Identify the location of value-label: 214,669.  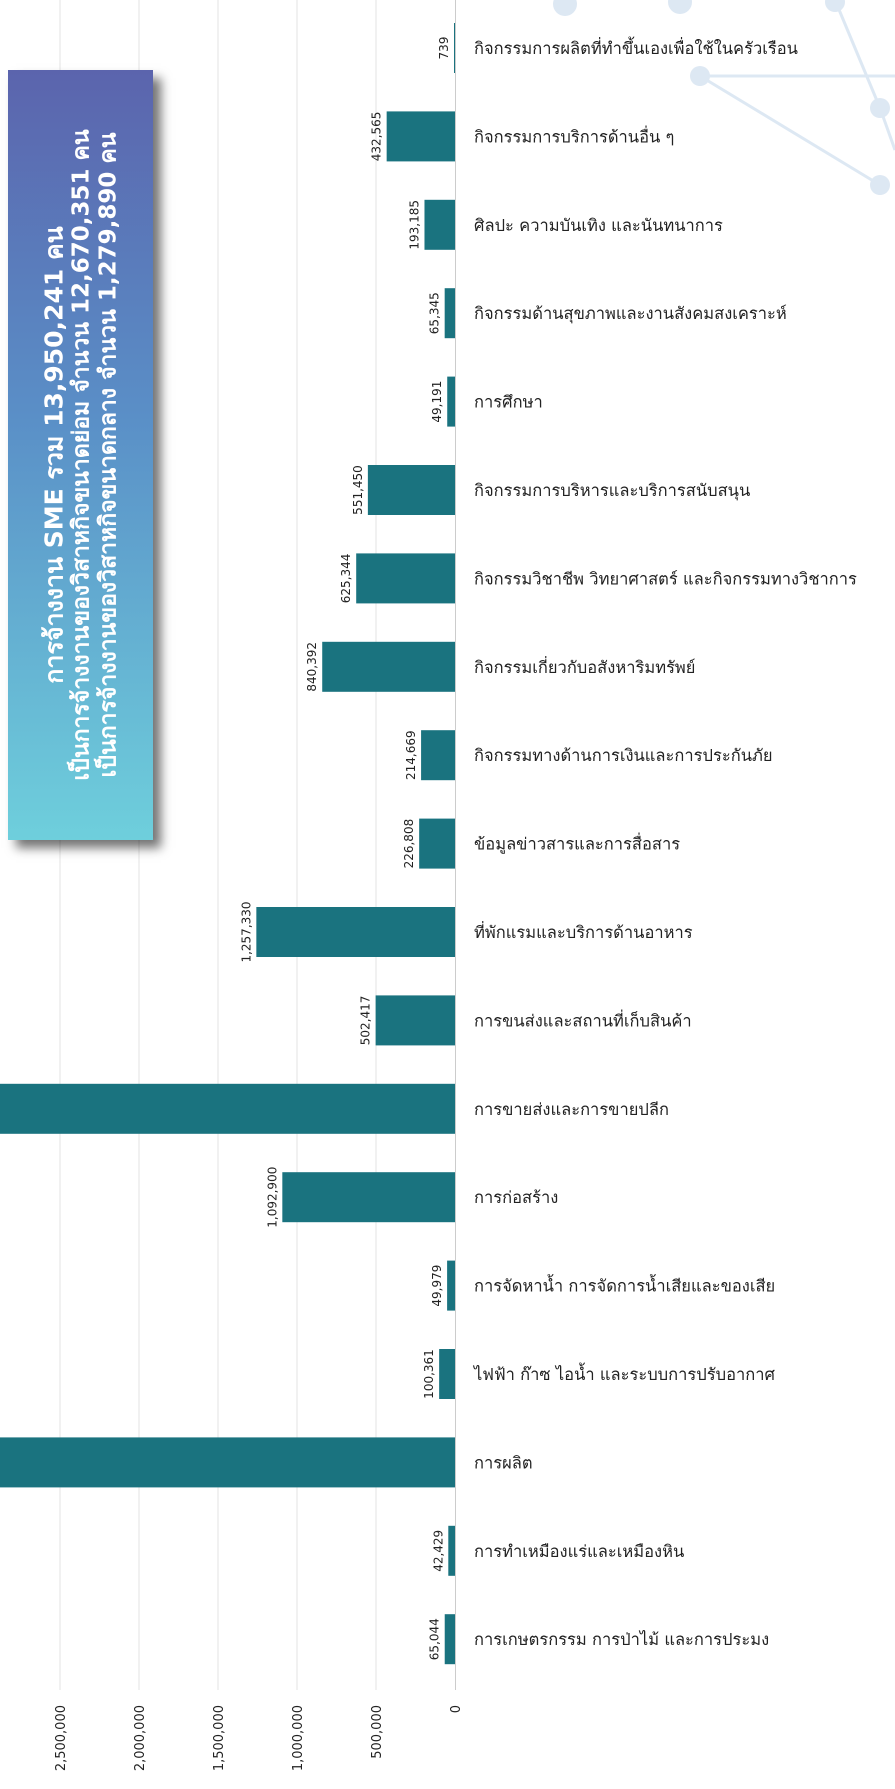
(411, 755).